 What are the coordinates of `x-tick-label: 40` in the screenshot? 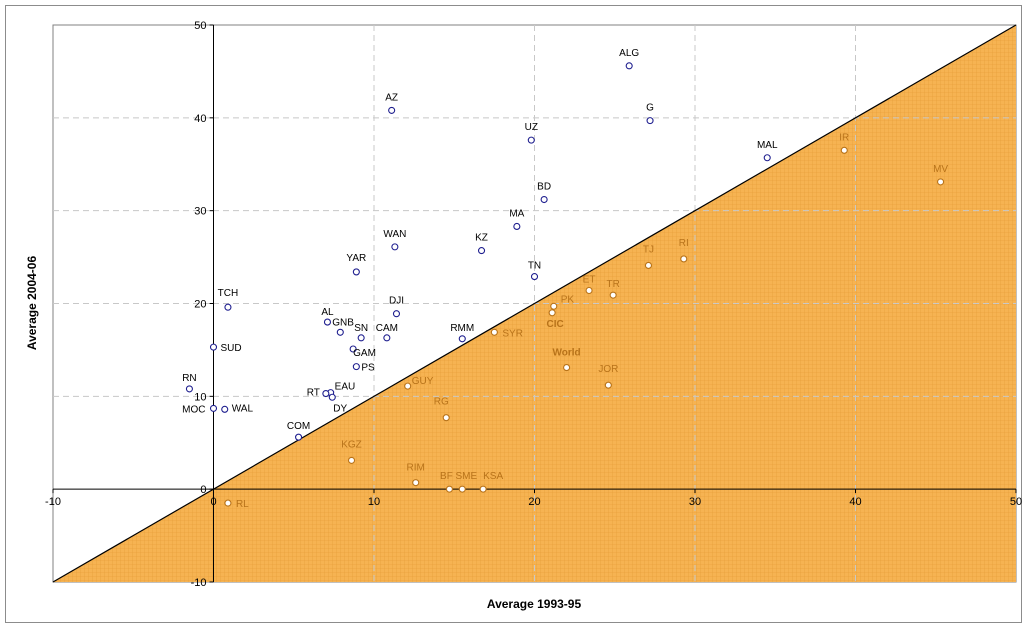 It's located at (855, 502).